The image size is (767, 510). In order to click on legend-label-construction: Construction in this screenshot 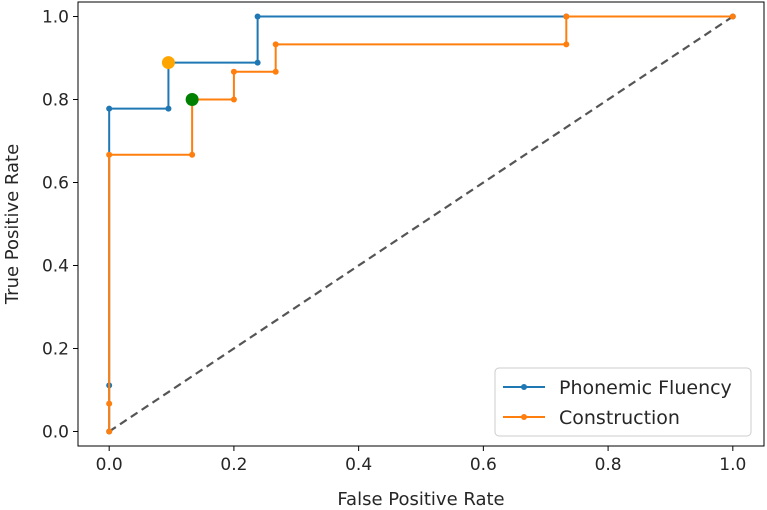, I will do `click(619, 418)`.